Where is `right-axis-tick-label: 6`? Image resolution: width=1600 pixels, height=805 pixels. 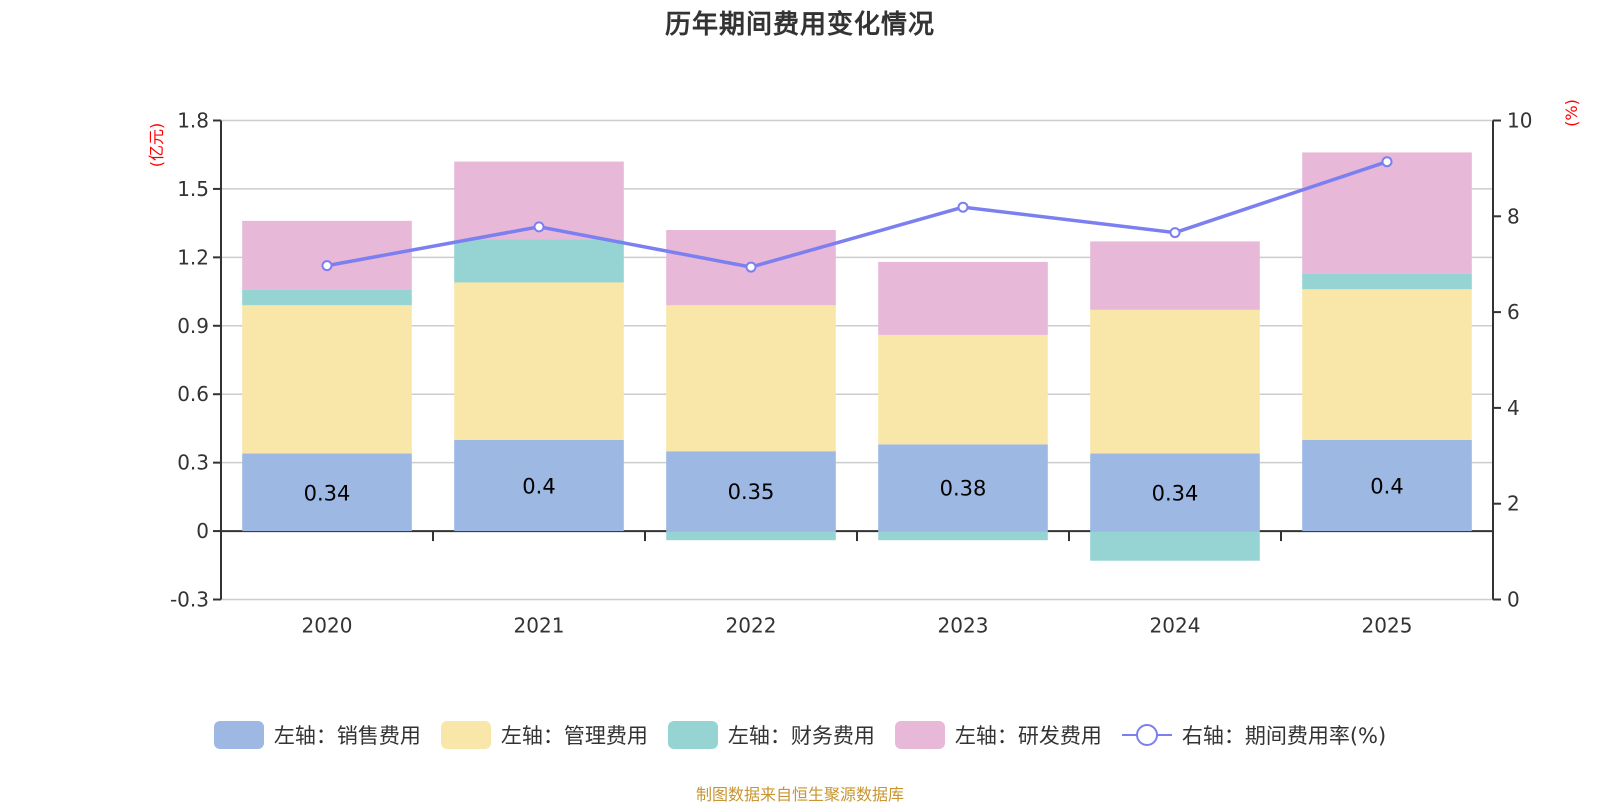 right-axis-tick-label: 6 is located at coordinates (1513, 312).